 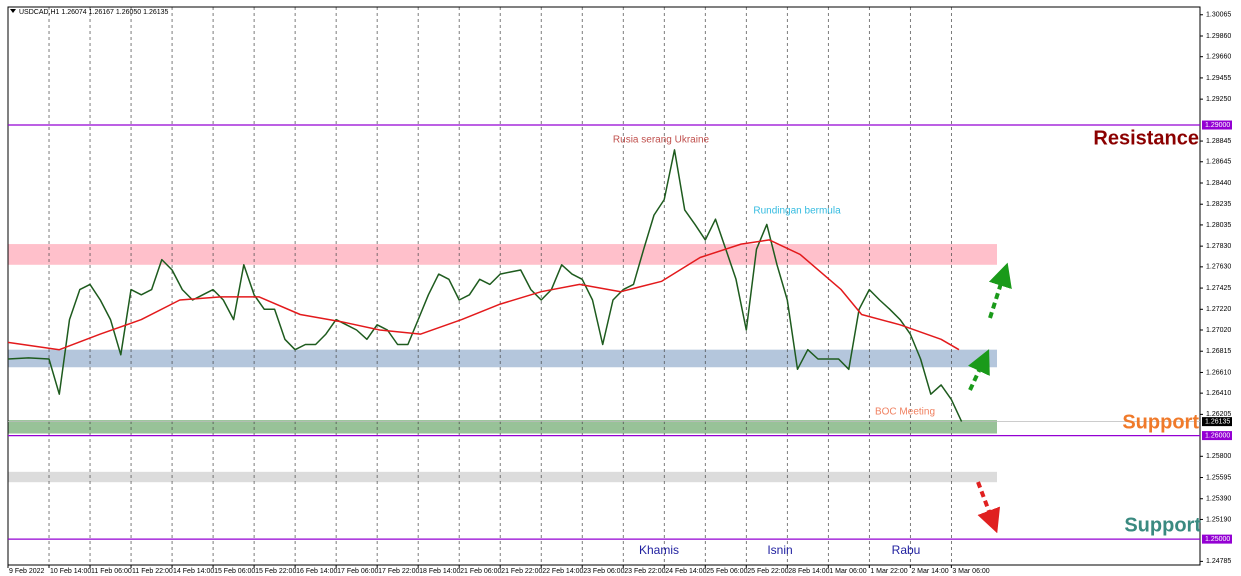 I want to click on x-tick-label: 24 Feb 14:00, so click(x=685, y=571).